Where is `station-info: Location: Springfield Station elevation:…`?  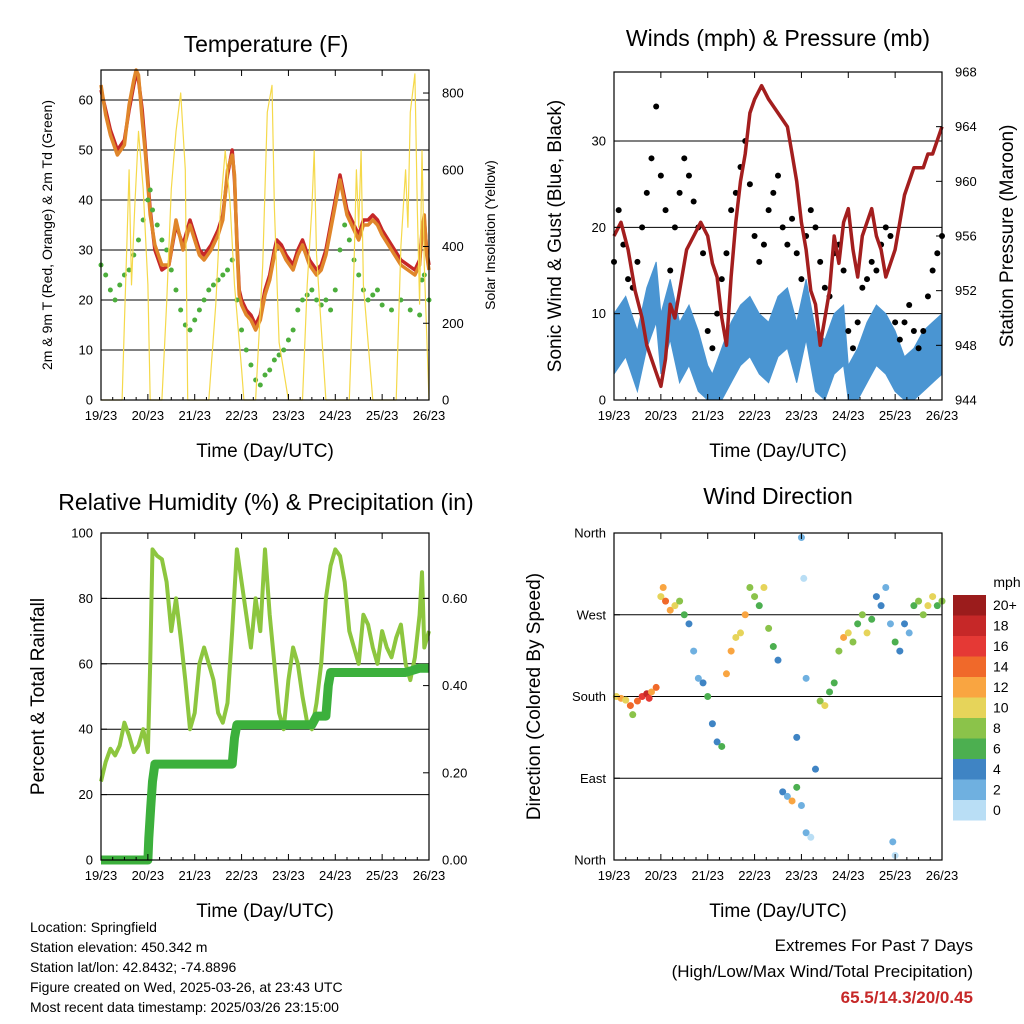 station-info: Location: Springfield Station elevation:… is located at coordinates (186, 967).